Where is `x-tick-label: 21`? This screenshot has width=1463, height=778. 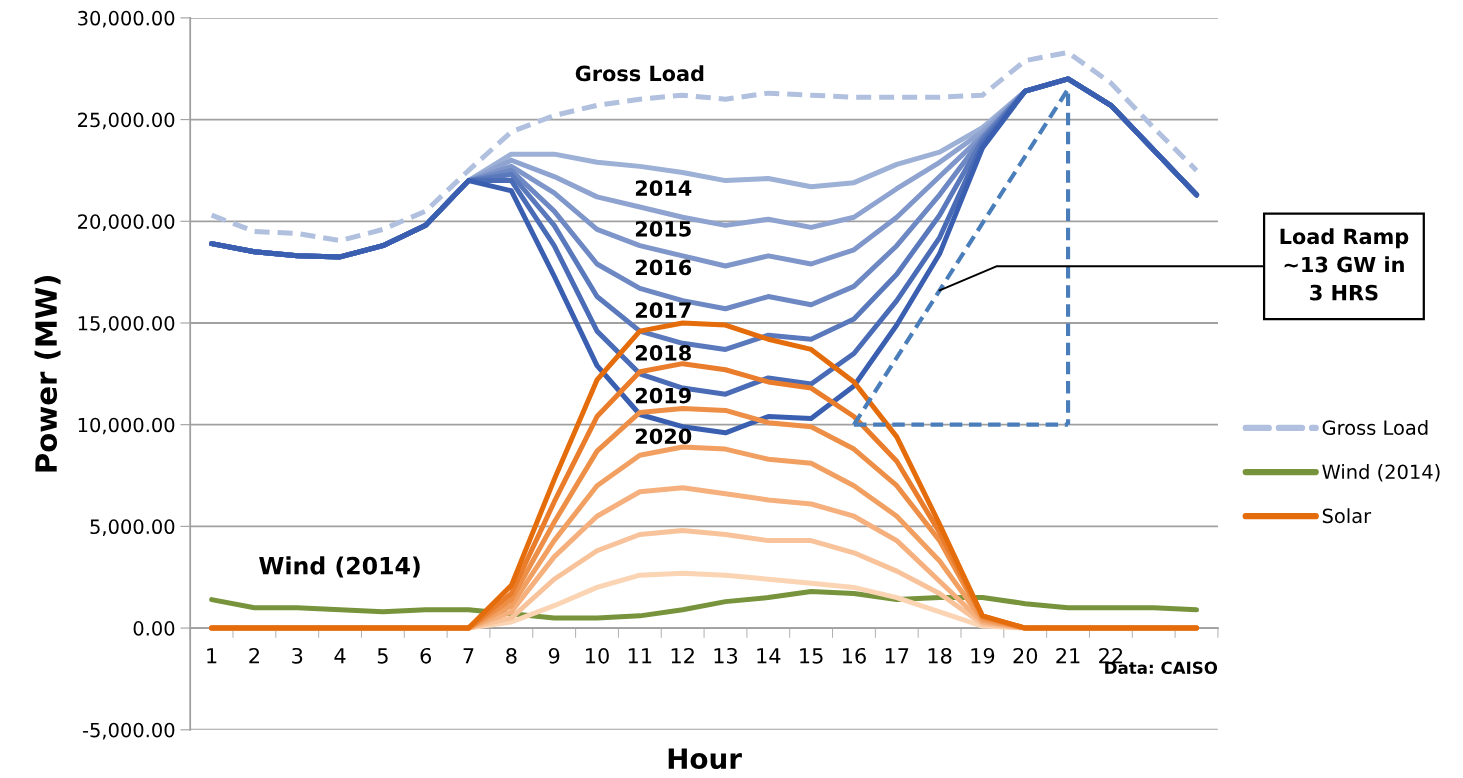 x-tick-label: 21 is located at coordinates (1068, 655).